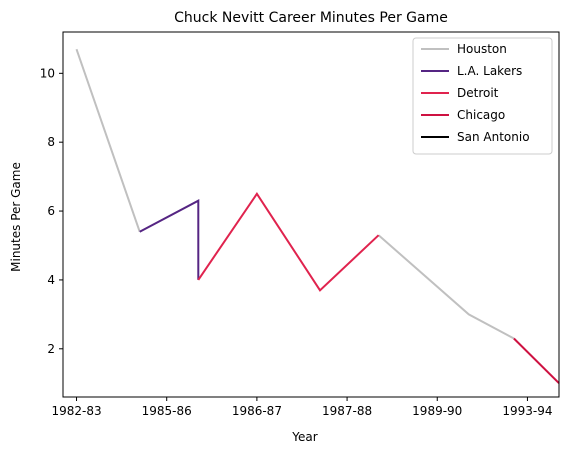 This screenshot has width=566, height=453. Describe the element at coordinates (16, 217) in the screenshot. I see `y-axis-title: Minutes Per Game` at that location.